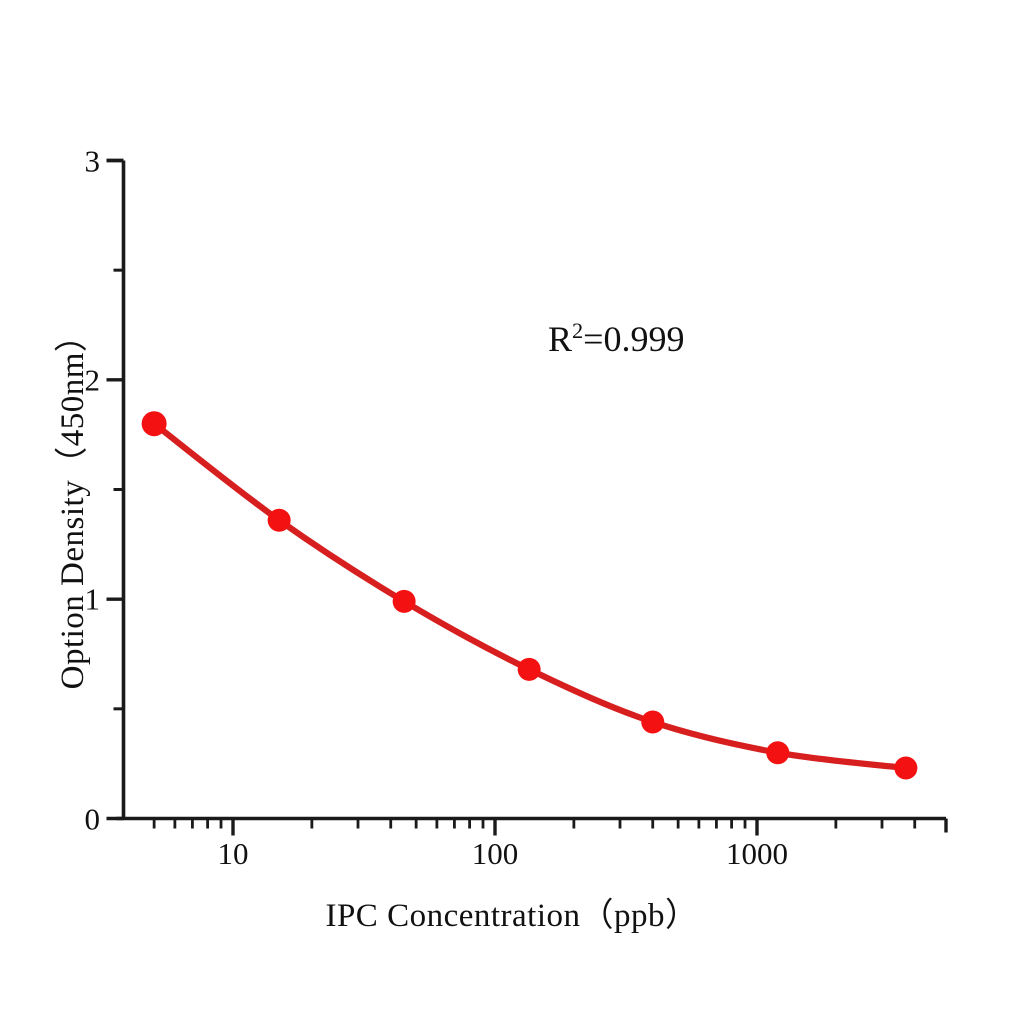  Describe the element at coordinates (233, 853) in the screenshot. I see `x-tick-label: 10` at that location.